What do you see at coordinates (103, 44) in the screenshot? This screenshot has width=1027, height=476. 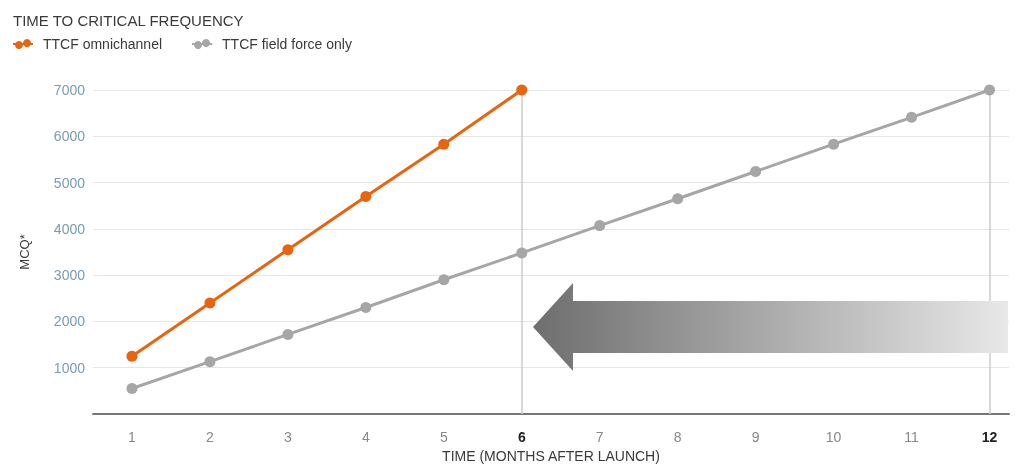 I see `legend-label: TTCF omnichannel` at bounding box center [103, 44].